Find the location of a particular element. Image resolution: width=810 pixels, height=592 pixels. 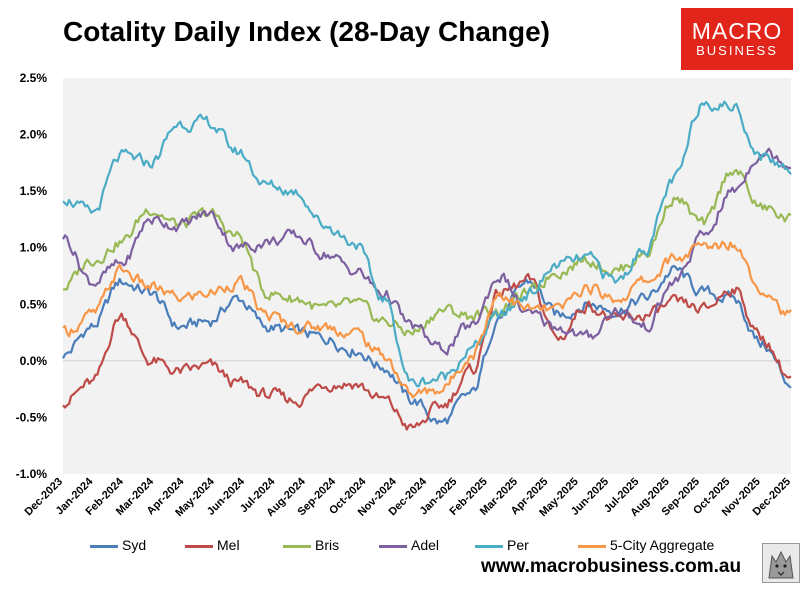

y-tick-label: 1.0% is located at coordinates (34, 248).